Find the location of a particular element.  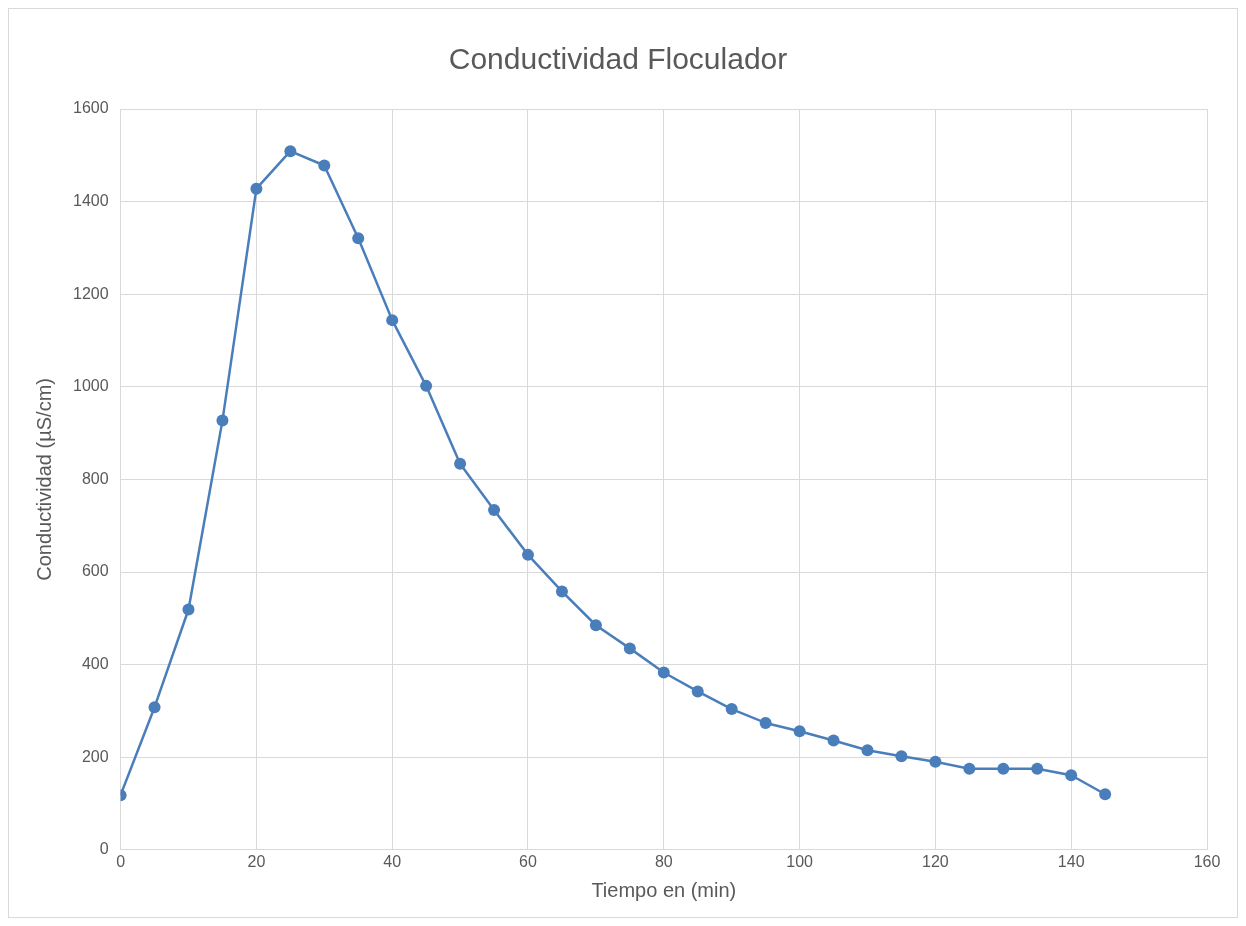

chart-title: Conductividad Floculador is located at coordinates (618, 59).